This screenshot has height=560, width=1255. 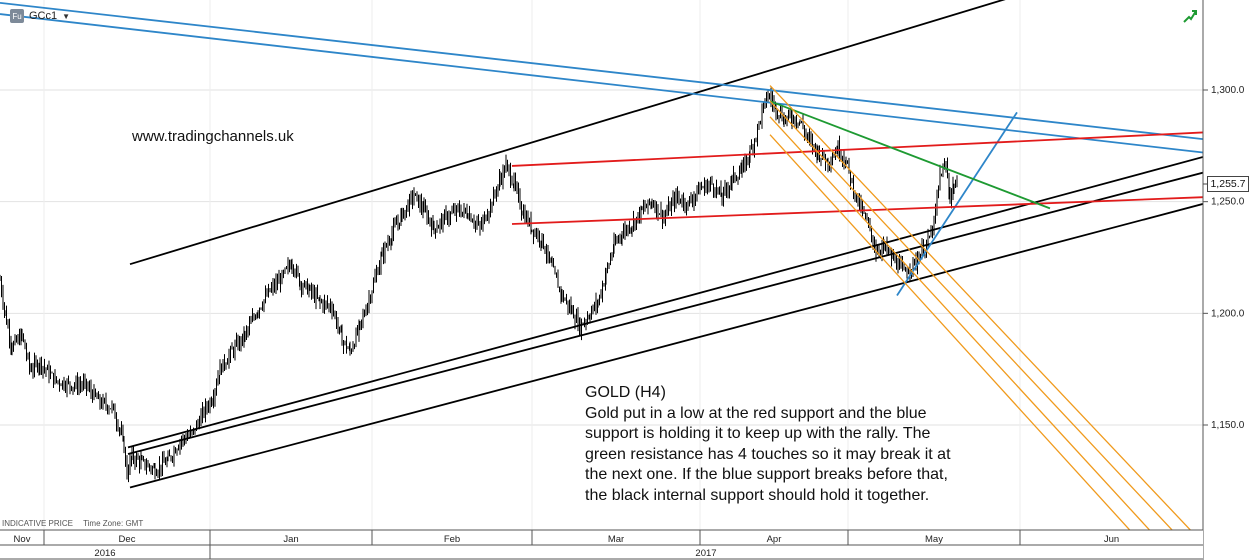 I want to click on price-type-label: INDICATIVE PRICE, so click(x=37, y=523).